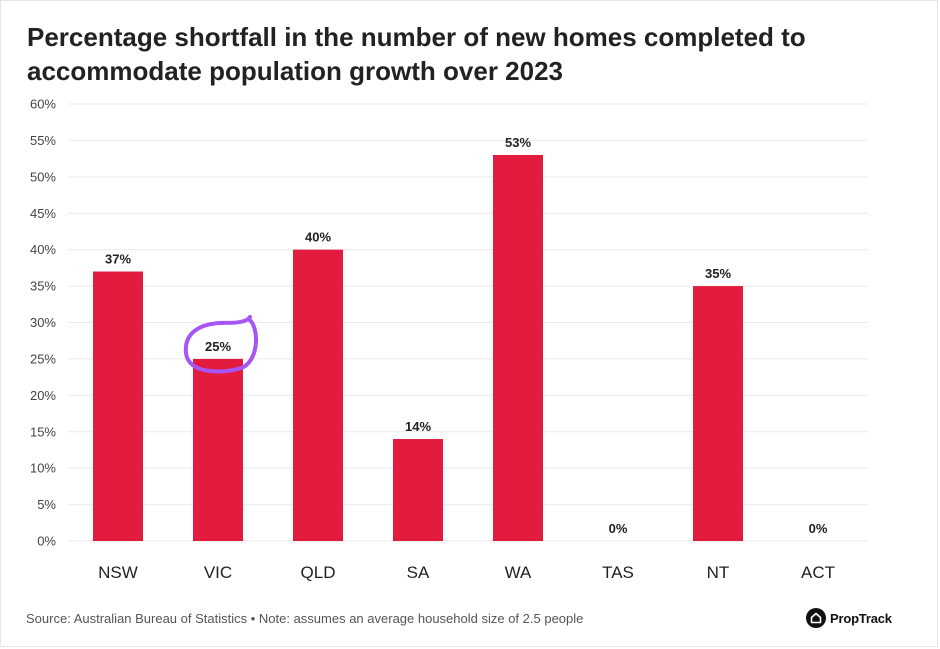  I want to click on y-tick-label: 10%, so click(43, 468).